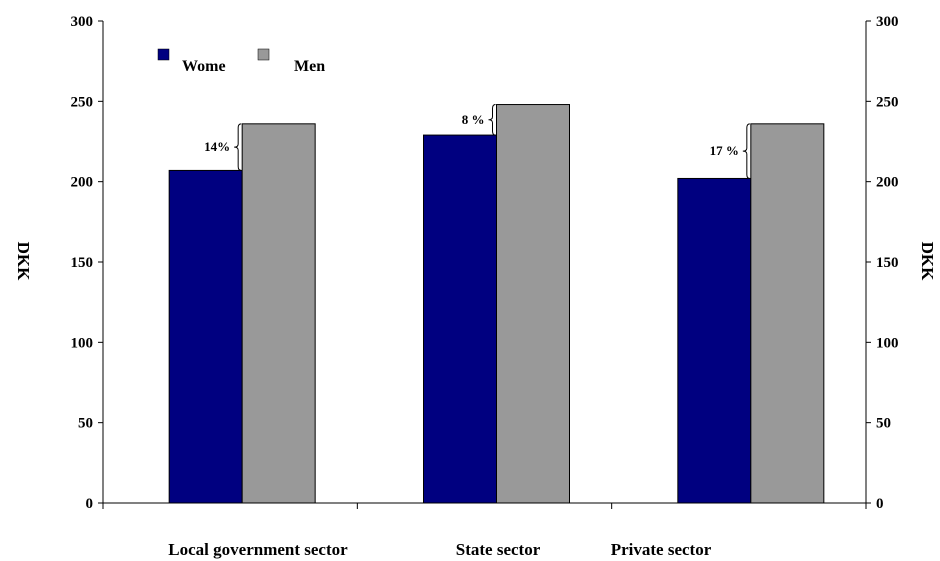 The image size is (940, 561). What do you see at coordinates (258, 549) in the screenshot?
I see `x-category-label: Local government sector` at bounding box center [258, 549].